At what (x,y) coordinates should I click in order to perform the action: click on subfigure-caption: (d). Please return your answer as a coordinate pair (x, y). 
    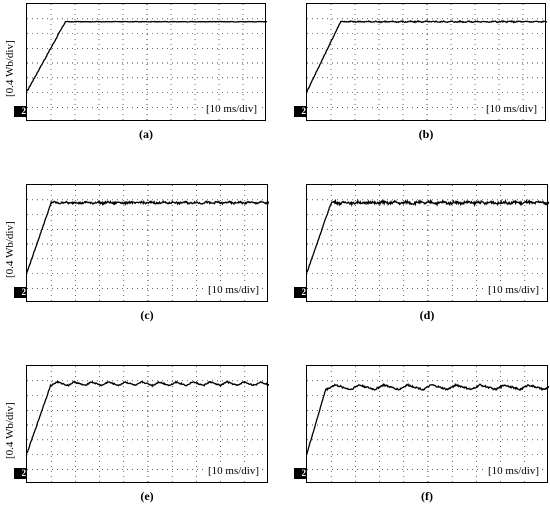
    Looking at the image, I should click on (427, 315).